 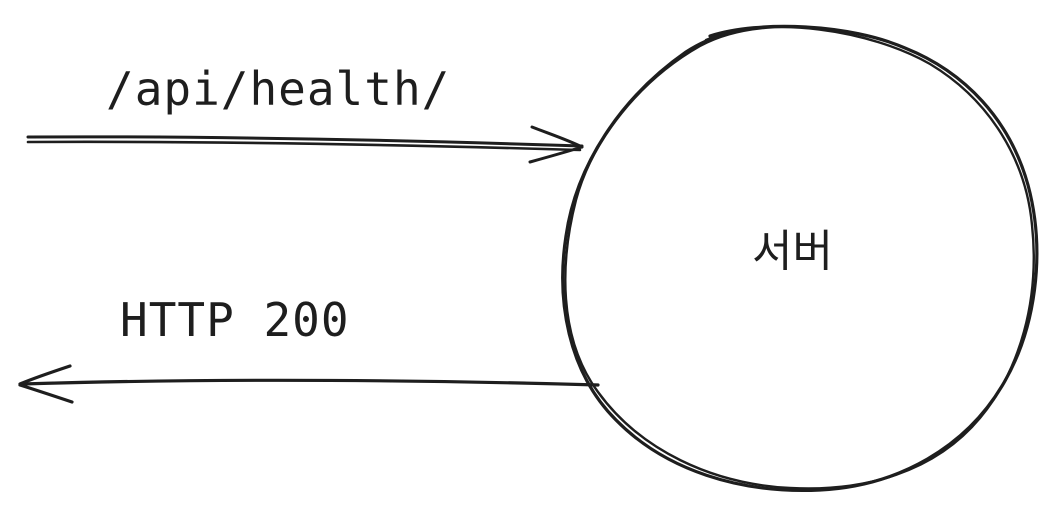 What do you see at coordinates (235, 320) in the screenshot?
I see `response-label: HTTP 200` at bounding box center [235, 320].